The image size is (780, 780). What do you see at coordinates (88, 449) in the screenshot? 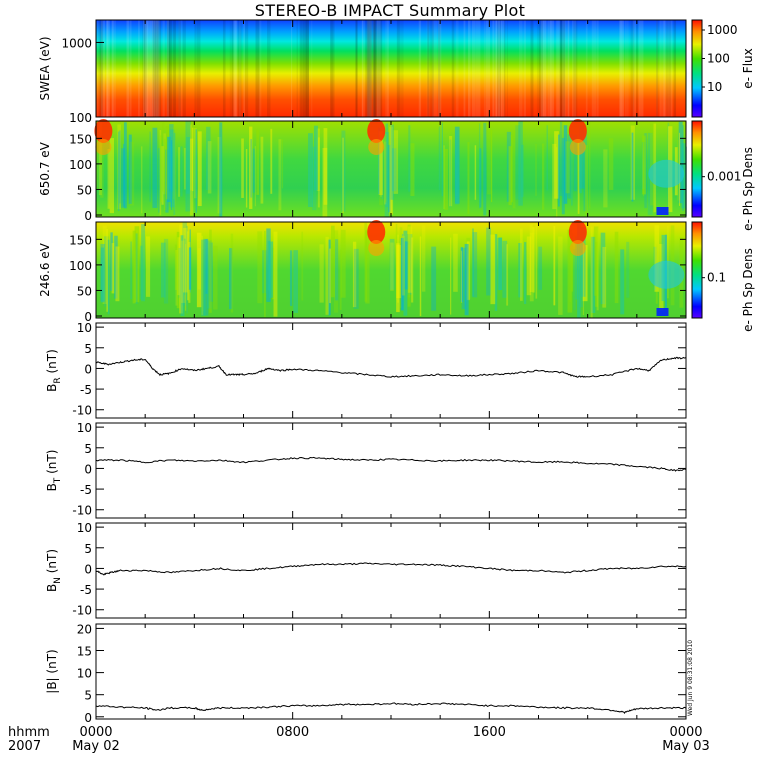
I see `bt-ytick-label: 5` at bounding box center [88, 449].